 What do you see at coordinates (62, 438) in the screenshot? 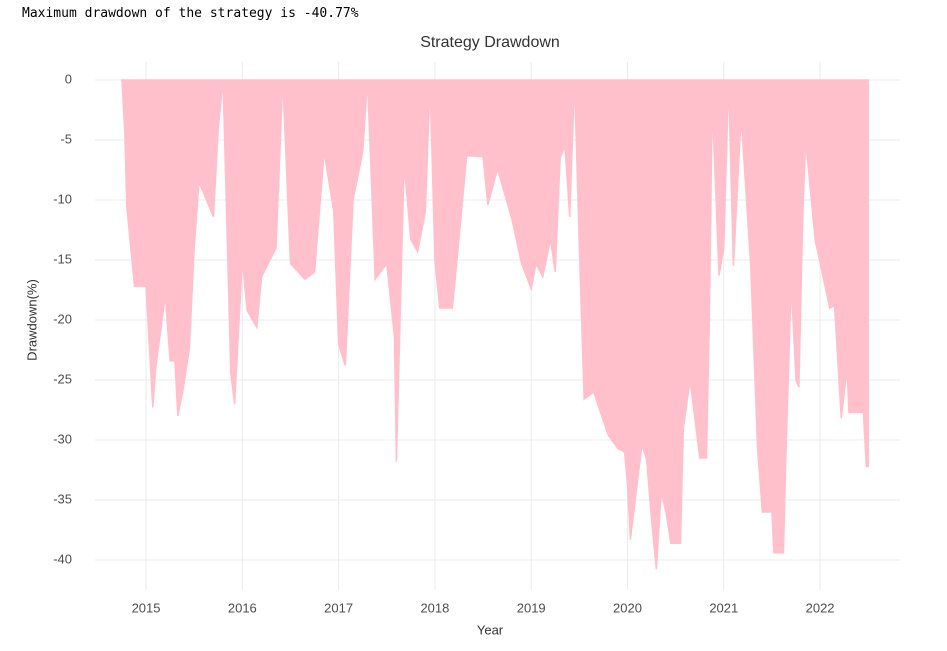
I see `y-tick-label: -30` at bounding box center [62, 438].